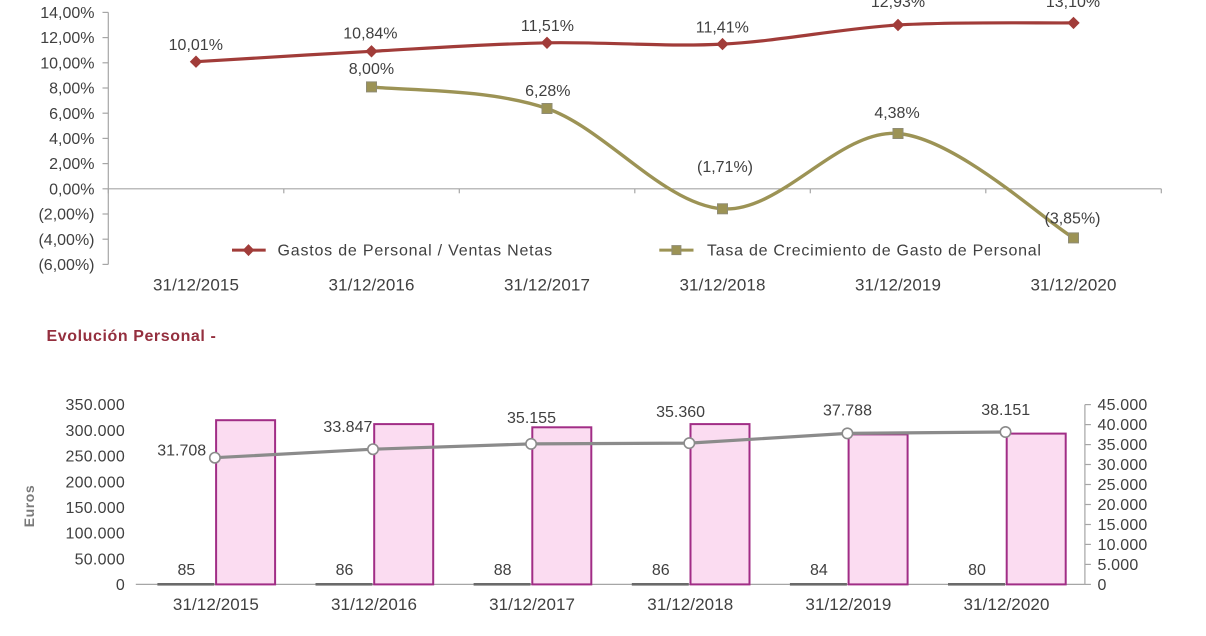  What do you see at coordinates (1005, 410) in the screenshot?
I see `svg-text: 38.151` at bounding box center [1005, 410].